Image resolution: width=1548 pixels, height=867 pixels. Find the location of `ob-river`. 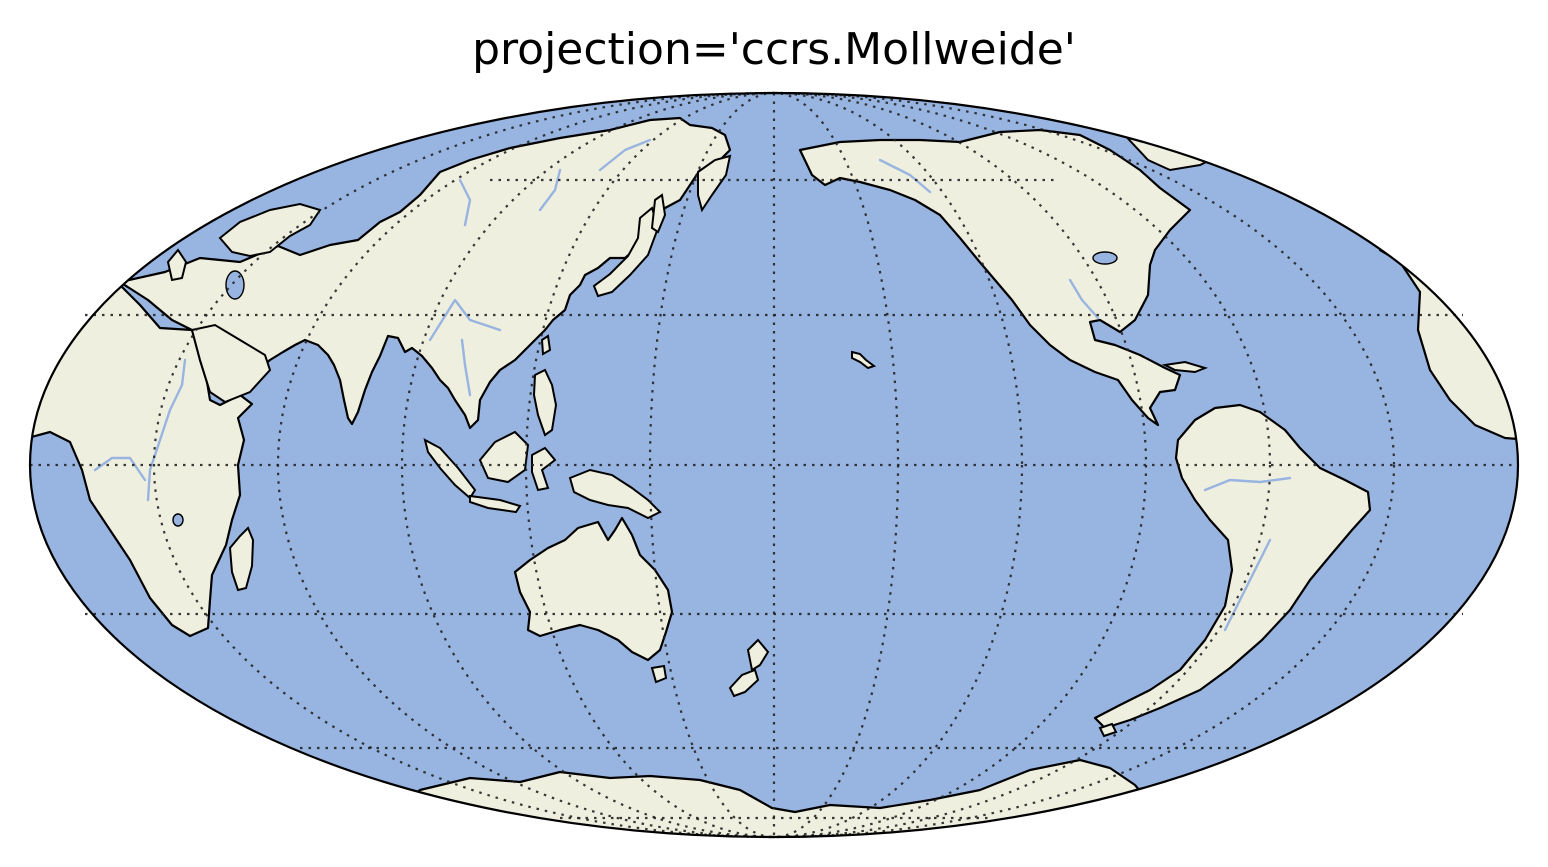

ob-river is located at coordinates (550, 190).